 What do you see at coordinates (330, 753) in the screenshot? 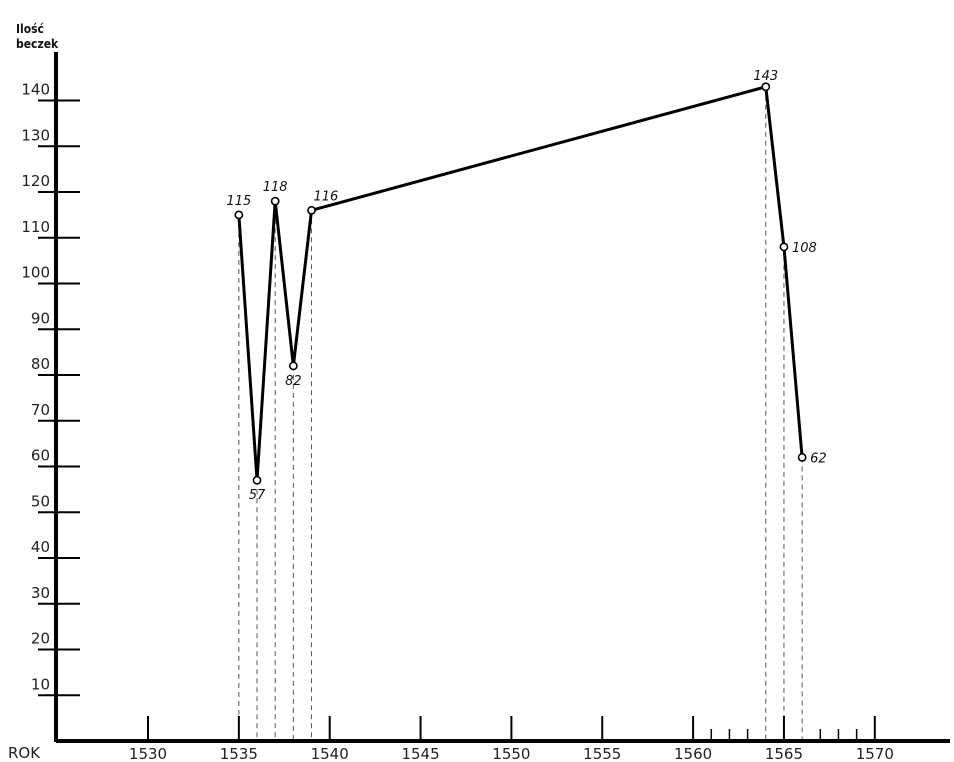
I see `x-tick-label: 1540` at bounding box center [330, 753].